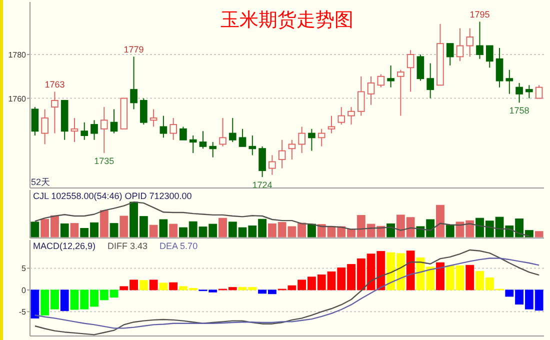 The width and height of the screenshot is (550, 340). I want to click on annotation: 52天, so click(40, 182).